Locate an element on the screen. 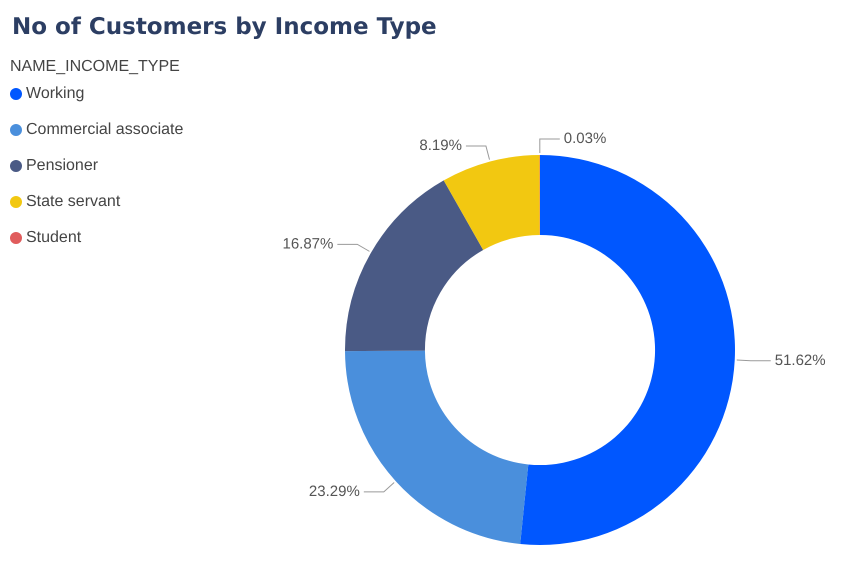 The height and width of the screenshot is (571, 842). data-label: 51.62% is located at coordinates (800, 360).